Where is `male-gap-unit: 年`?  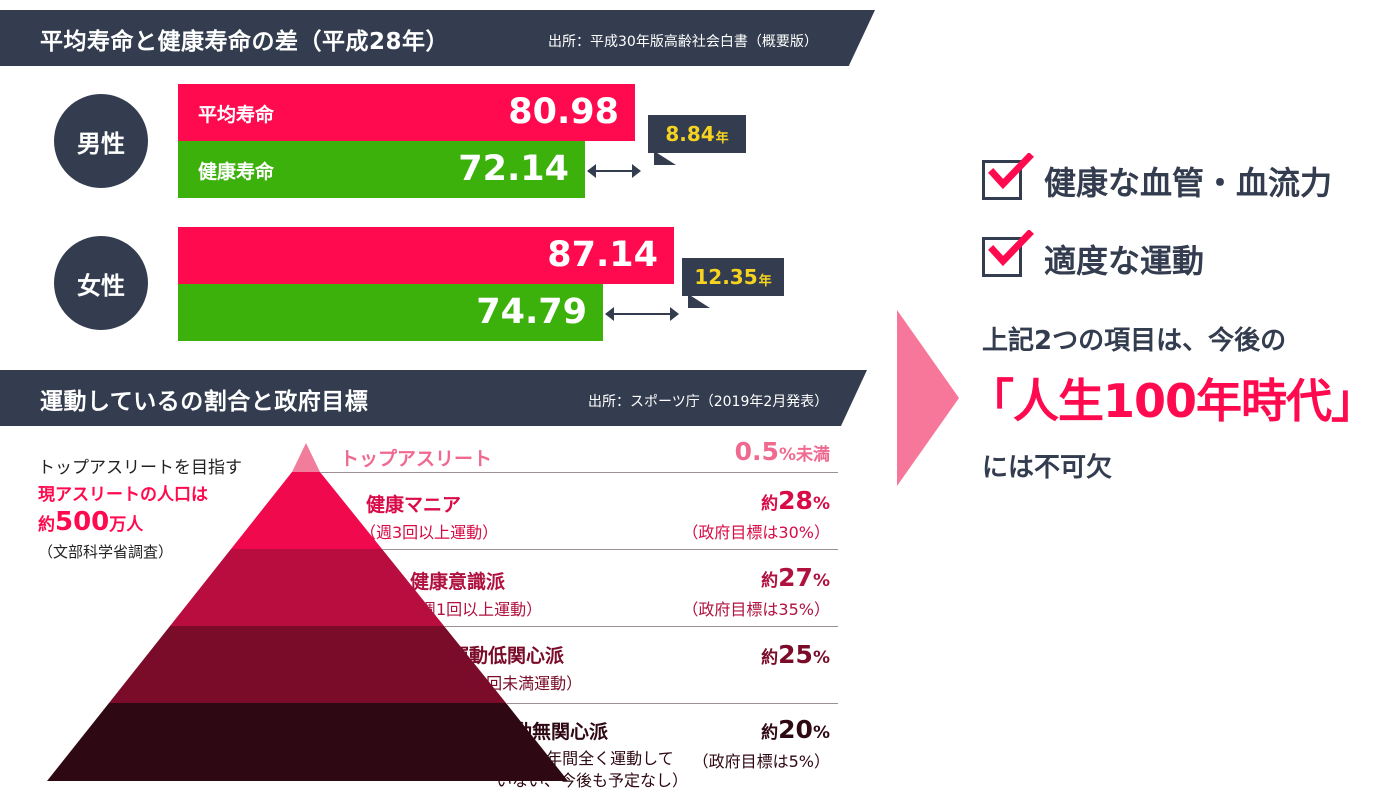
male-gap-unit: 年 is located at coordinates (722, 138).